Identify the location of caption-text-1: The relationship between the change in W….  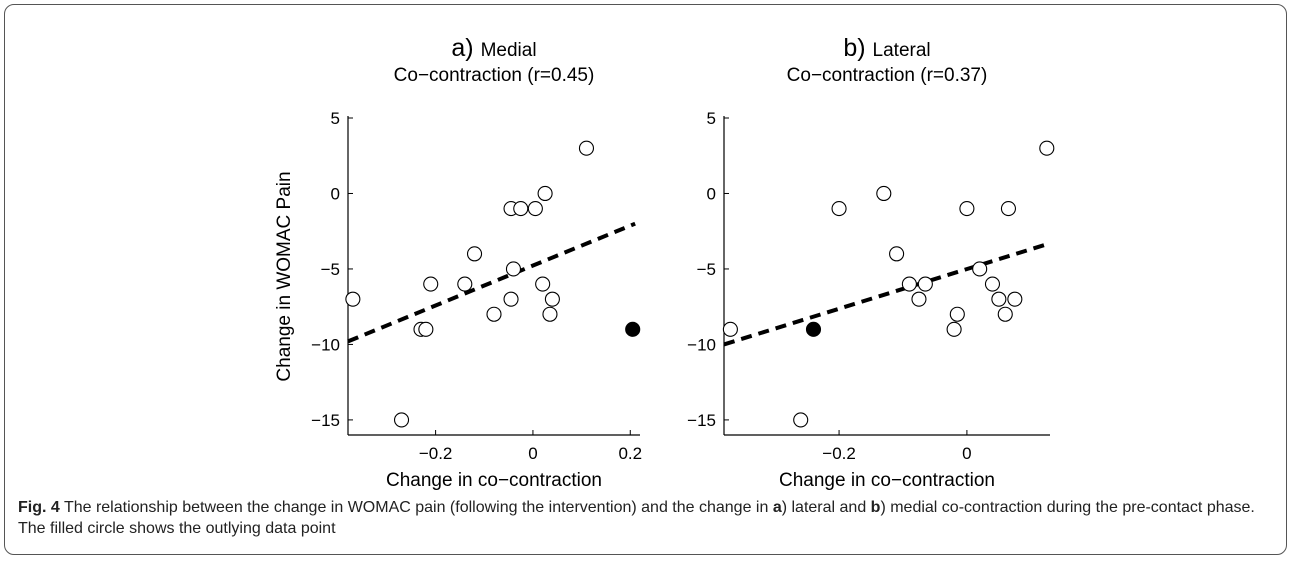
(416, 507).